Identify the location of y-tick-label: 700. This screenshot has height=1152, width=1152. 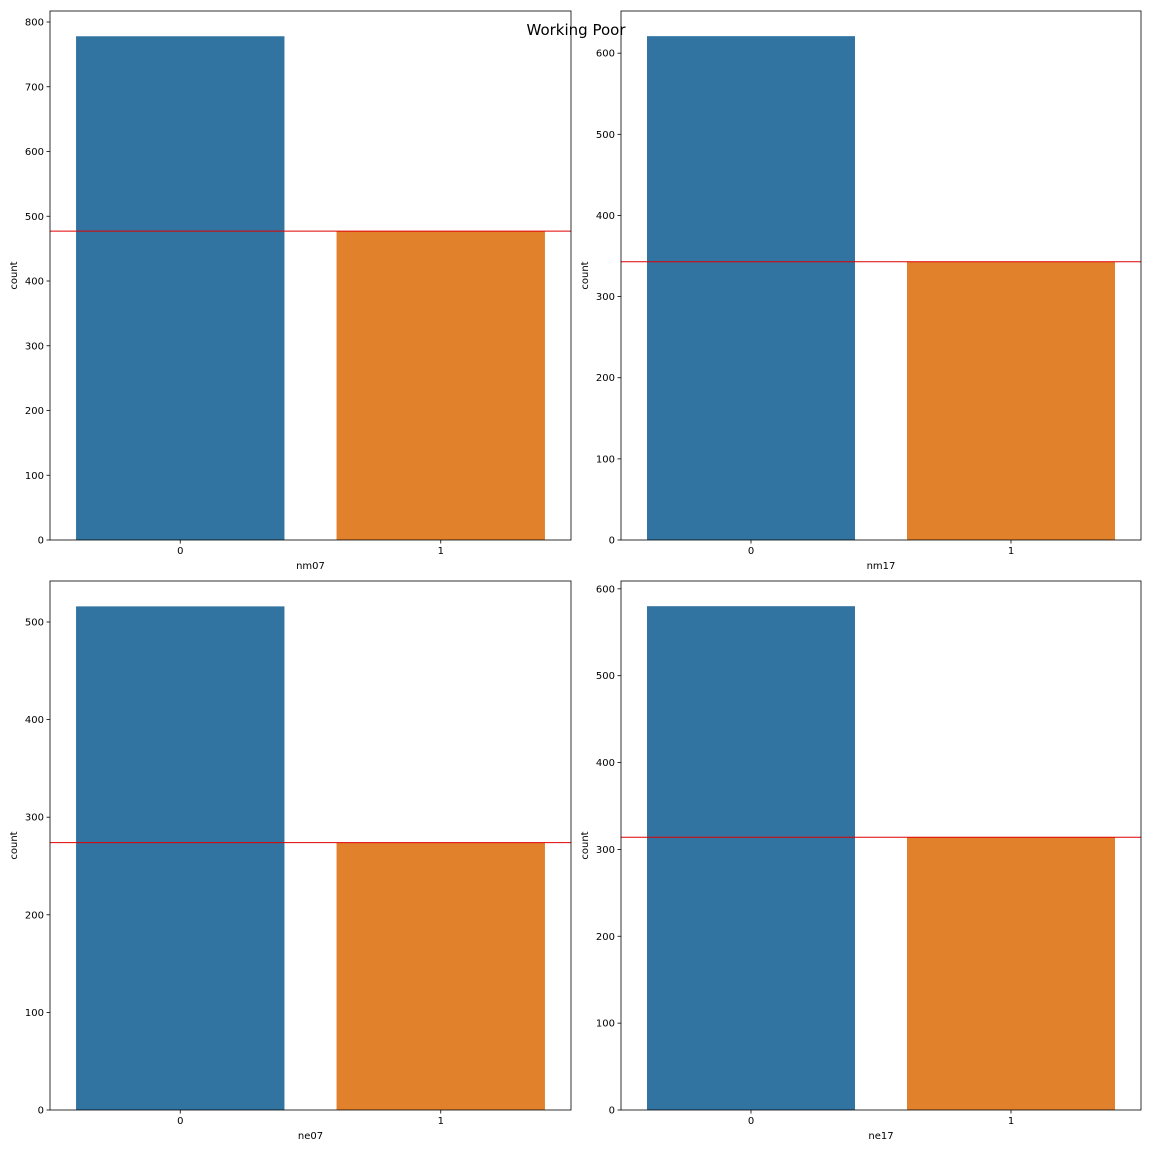
(34, 87).